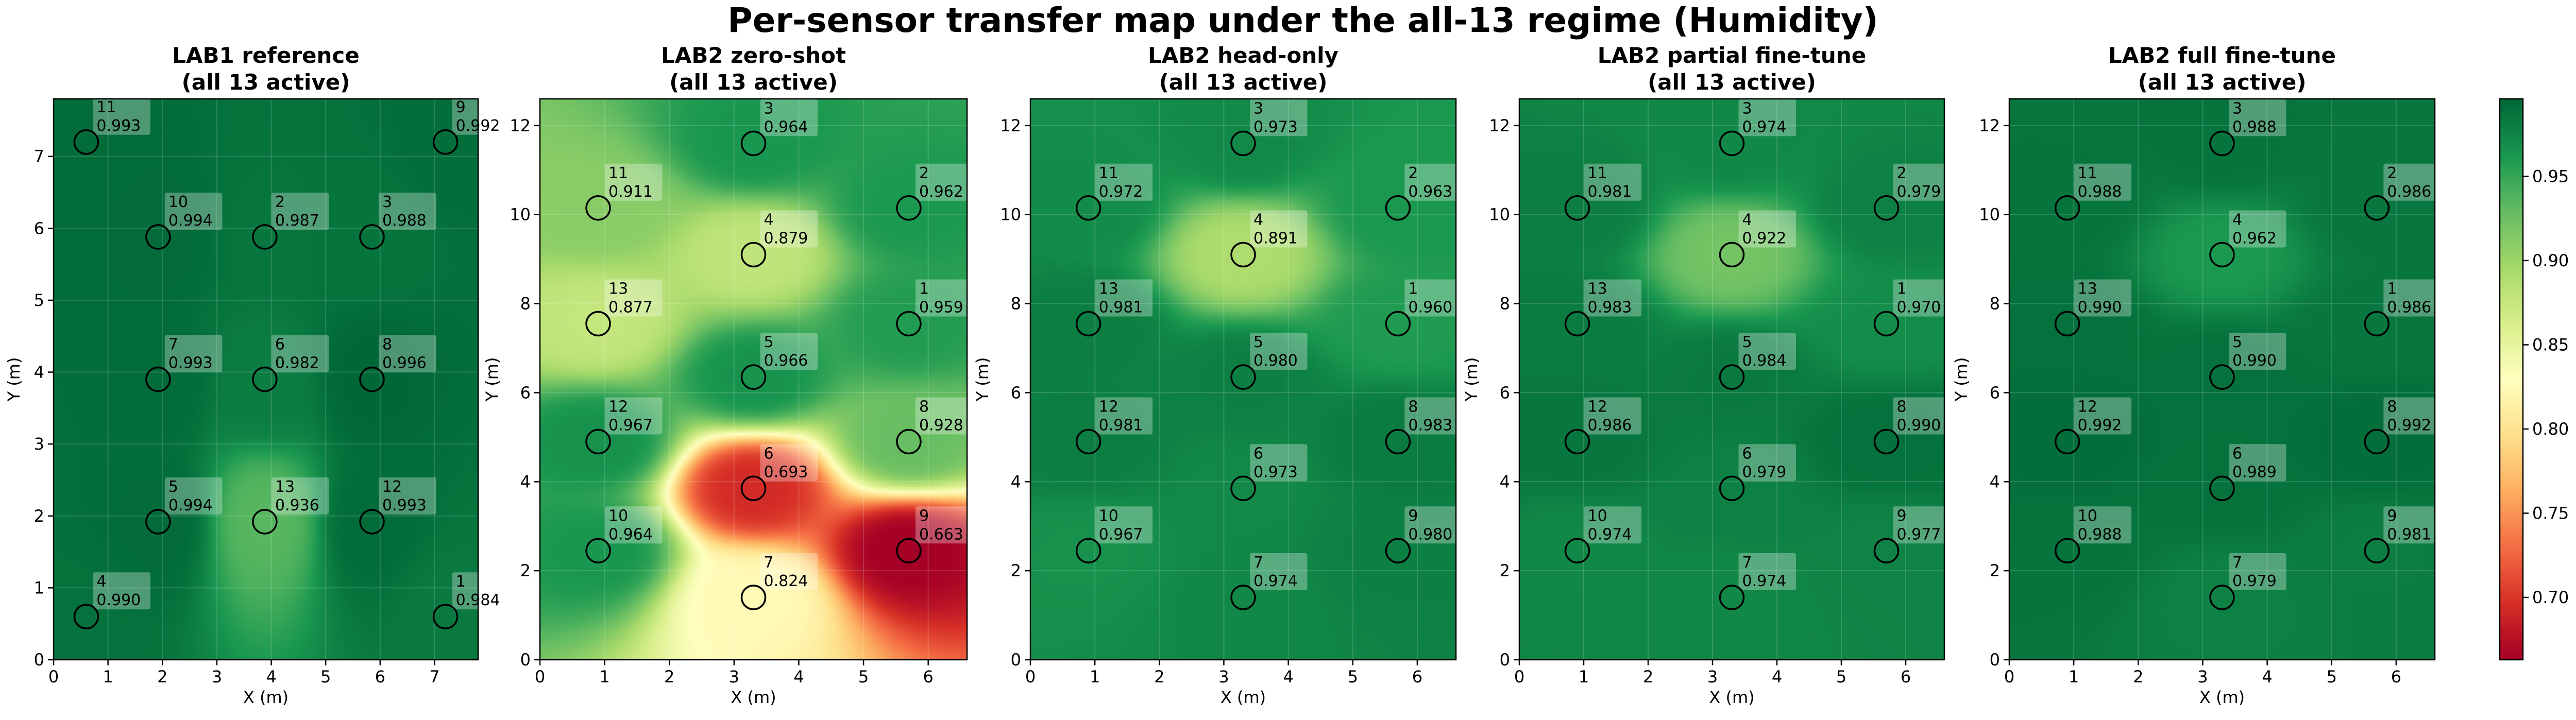 Image resolution: width=2576 pixels, height=720 pixels. I want to click on sensor-4: 40.962, so click(2247, 239).